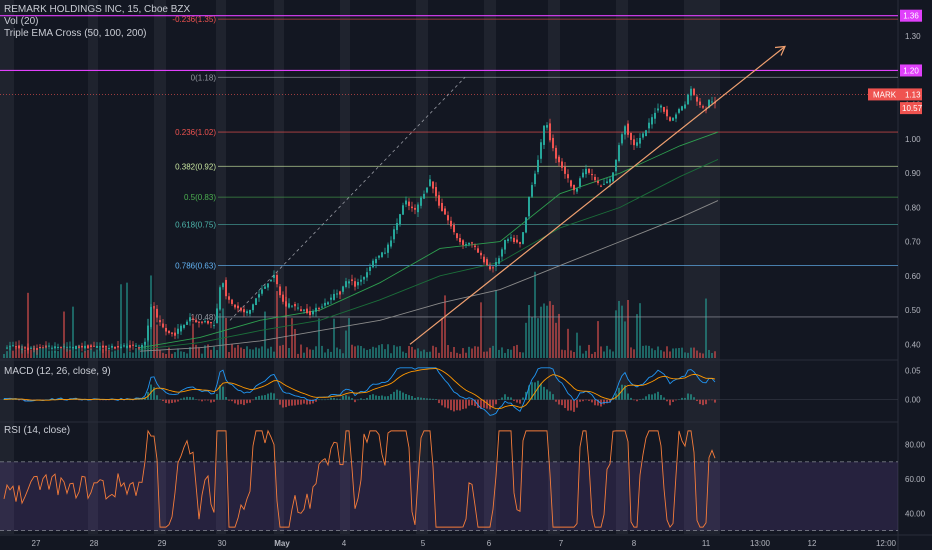 The height and width of the screenshot is (550, 932). What do you see at coordinates (21, 21) in the screenshot?
I see `volume-study-label: Vol (20)` at bounding box center [21, 21].